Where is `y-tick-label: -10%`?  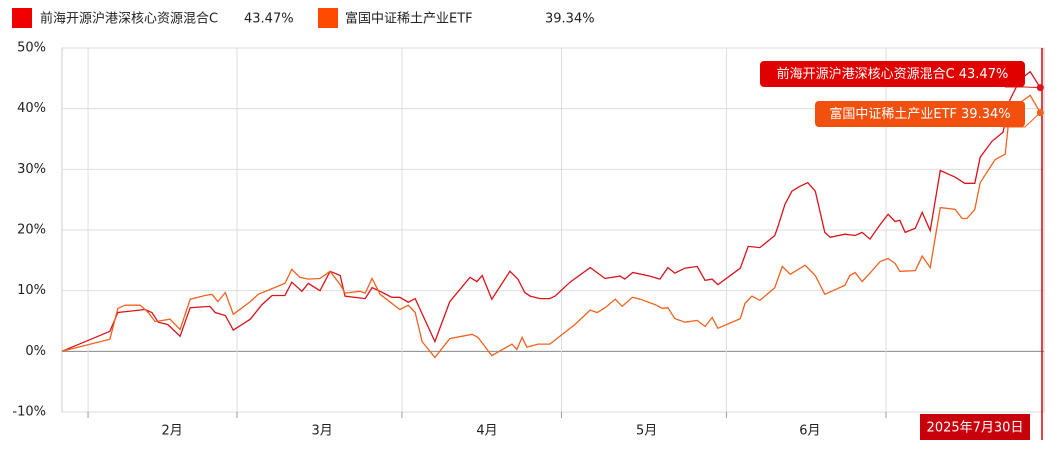 y-tick-label: -10% is located at coordinates (29, 412).